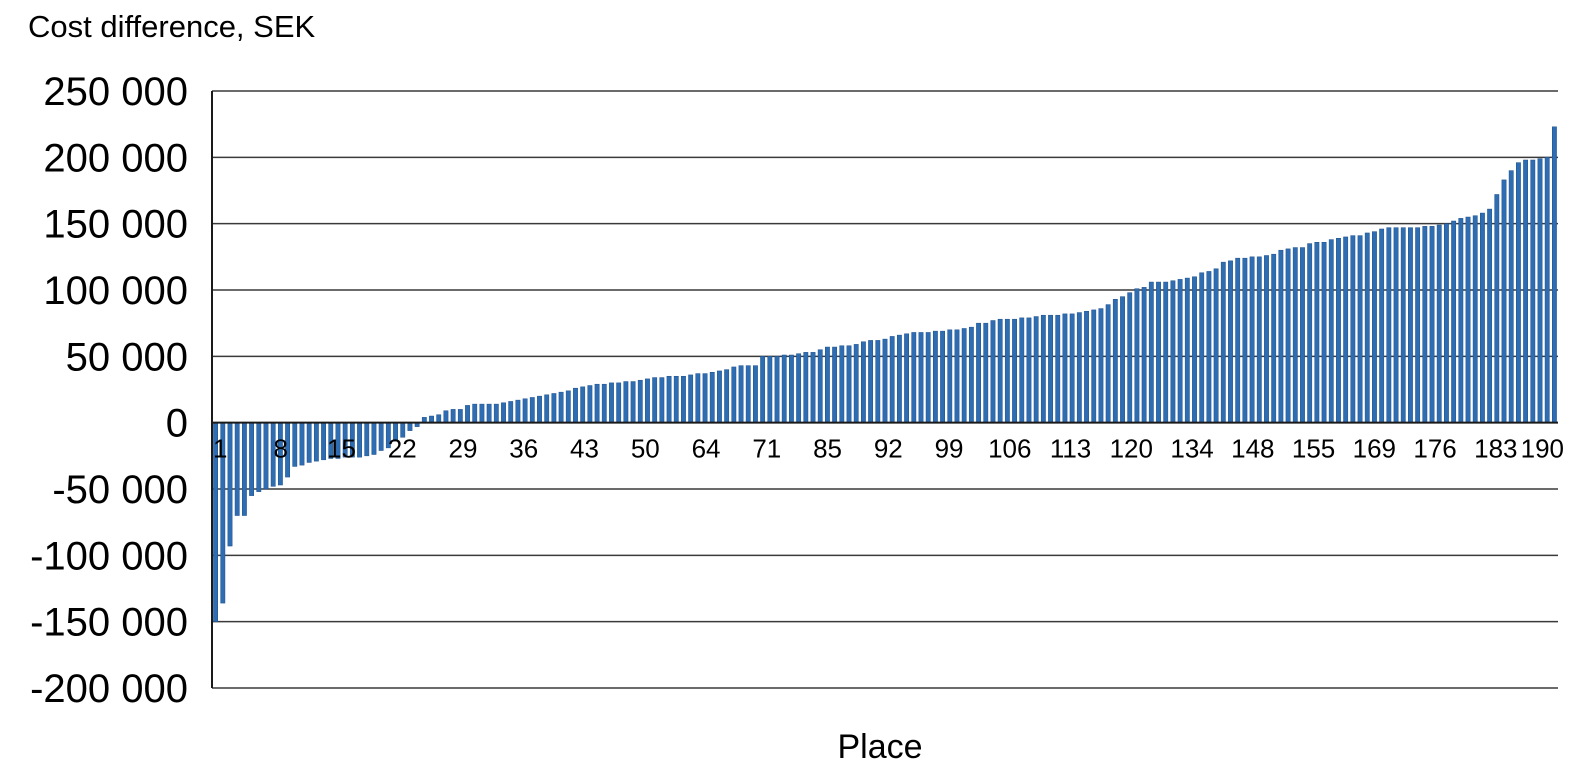  What do you see at coordinates (1434, 449) in the screenshot?
I see `x-tick-label: 176` at bounding box center [1434, 449].